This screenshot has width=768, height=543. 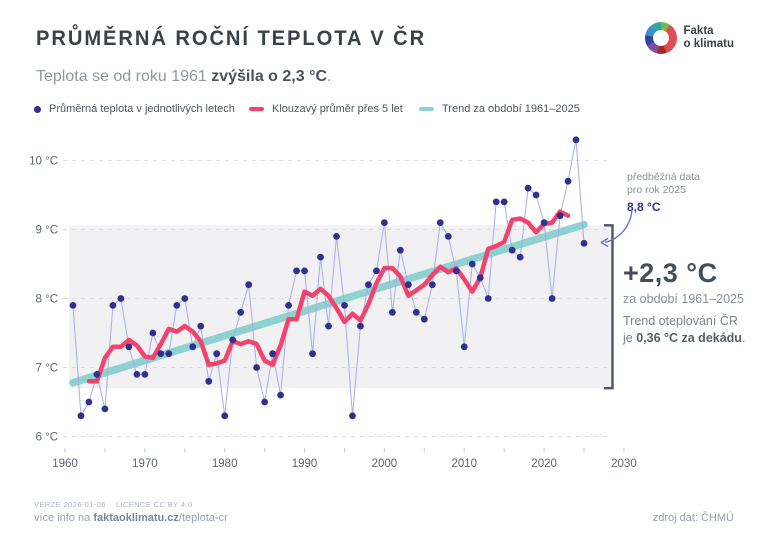 I want to click on trend-note-period: ., so click(x=743, y=338).